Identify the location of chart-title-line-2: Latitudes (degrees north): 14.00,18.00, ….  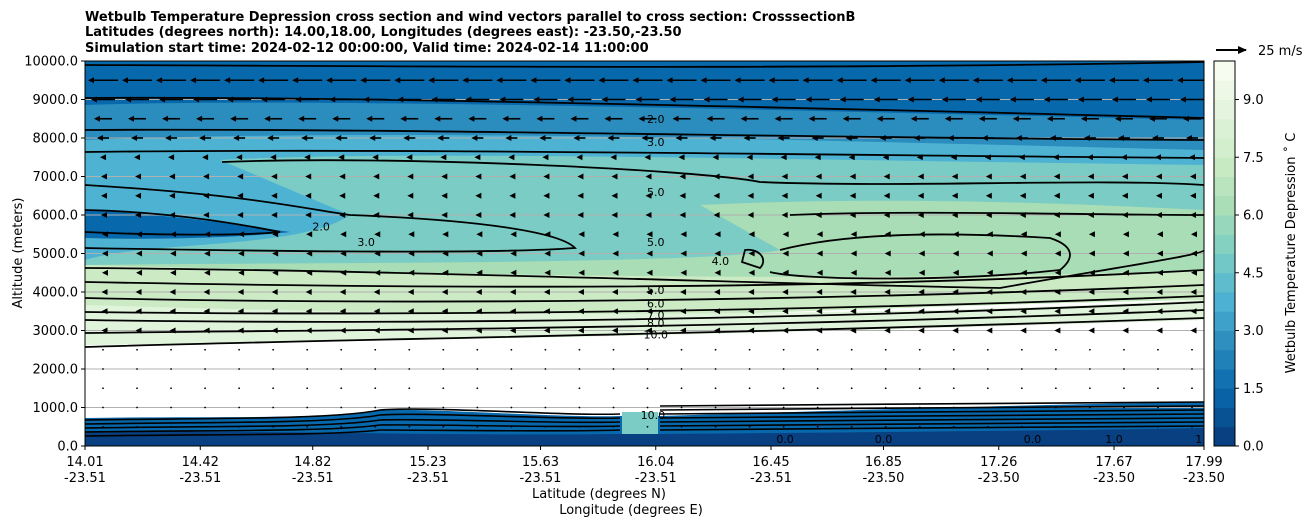
(383, 32).